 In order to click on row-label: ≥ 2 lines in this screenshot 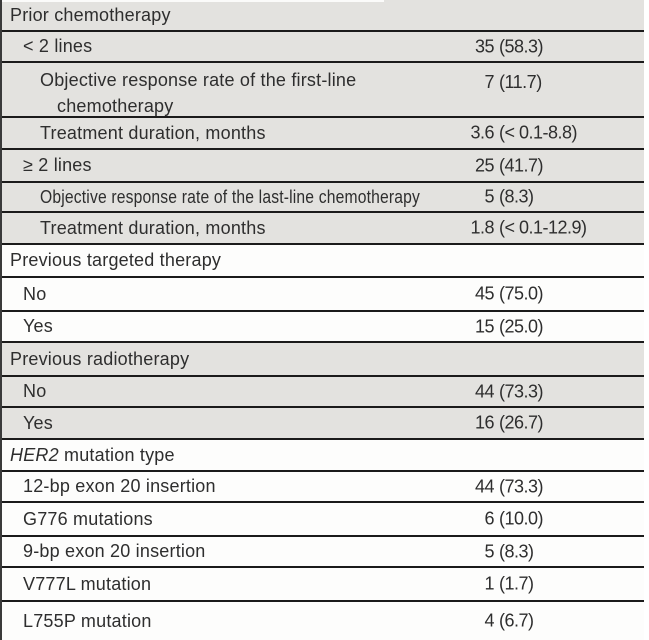, I will do `click(57, 165)`.